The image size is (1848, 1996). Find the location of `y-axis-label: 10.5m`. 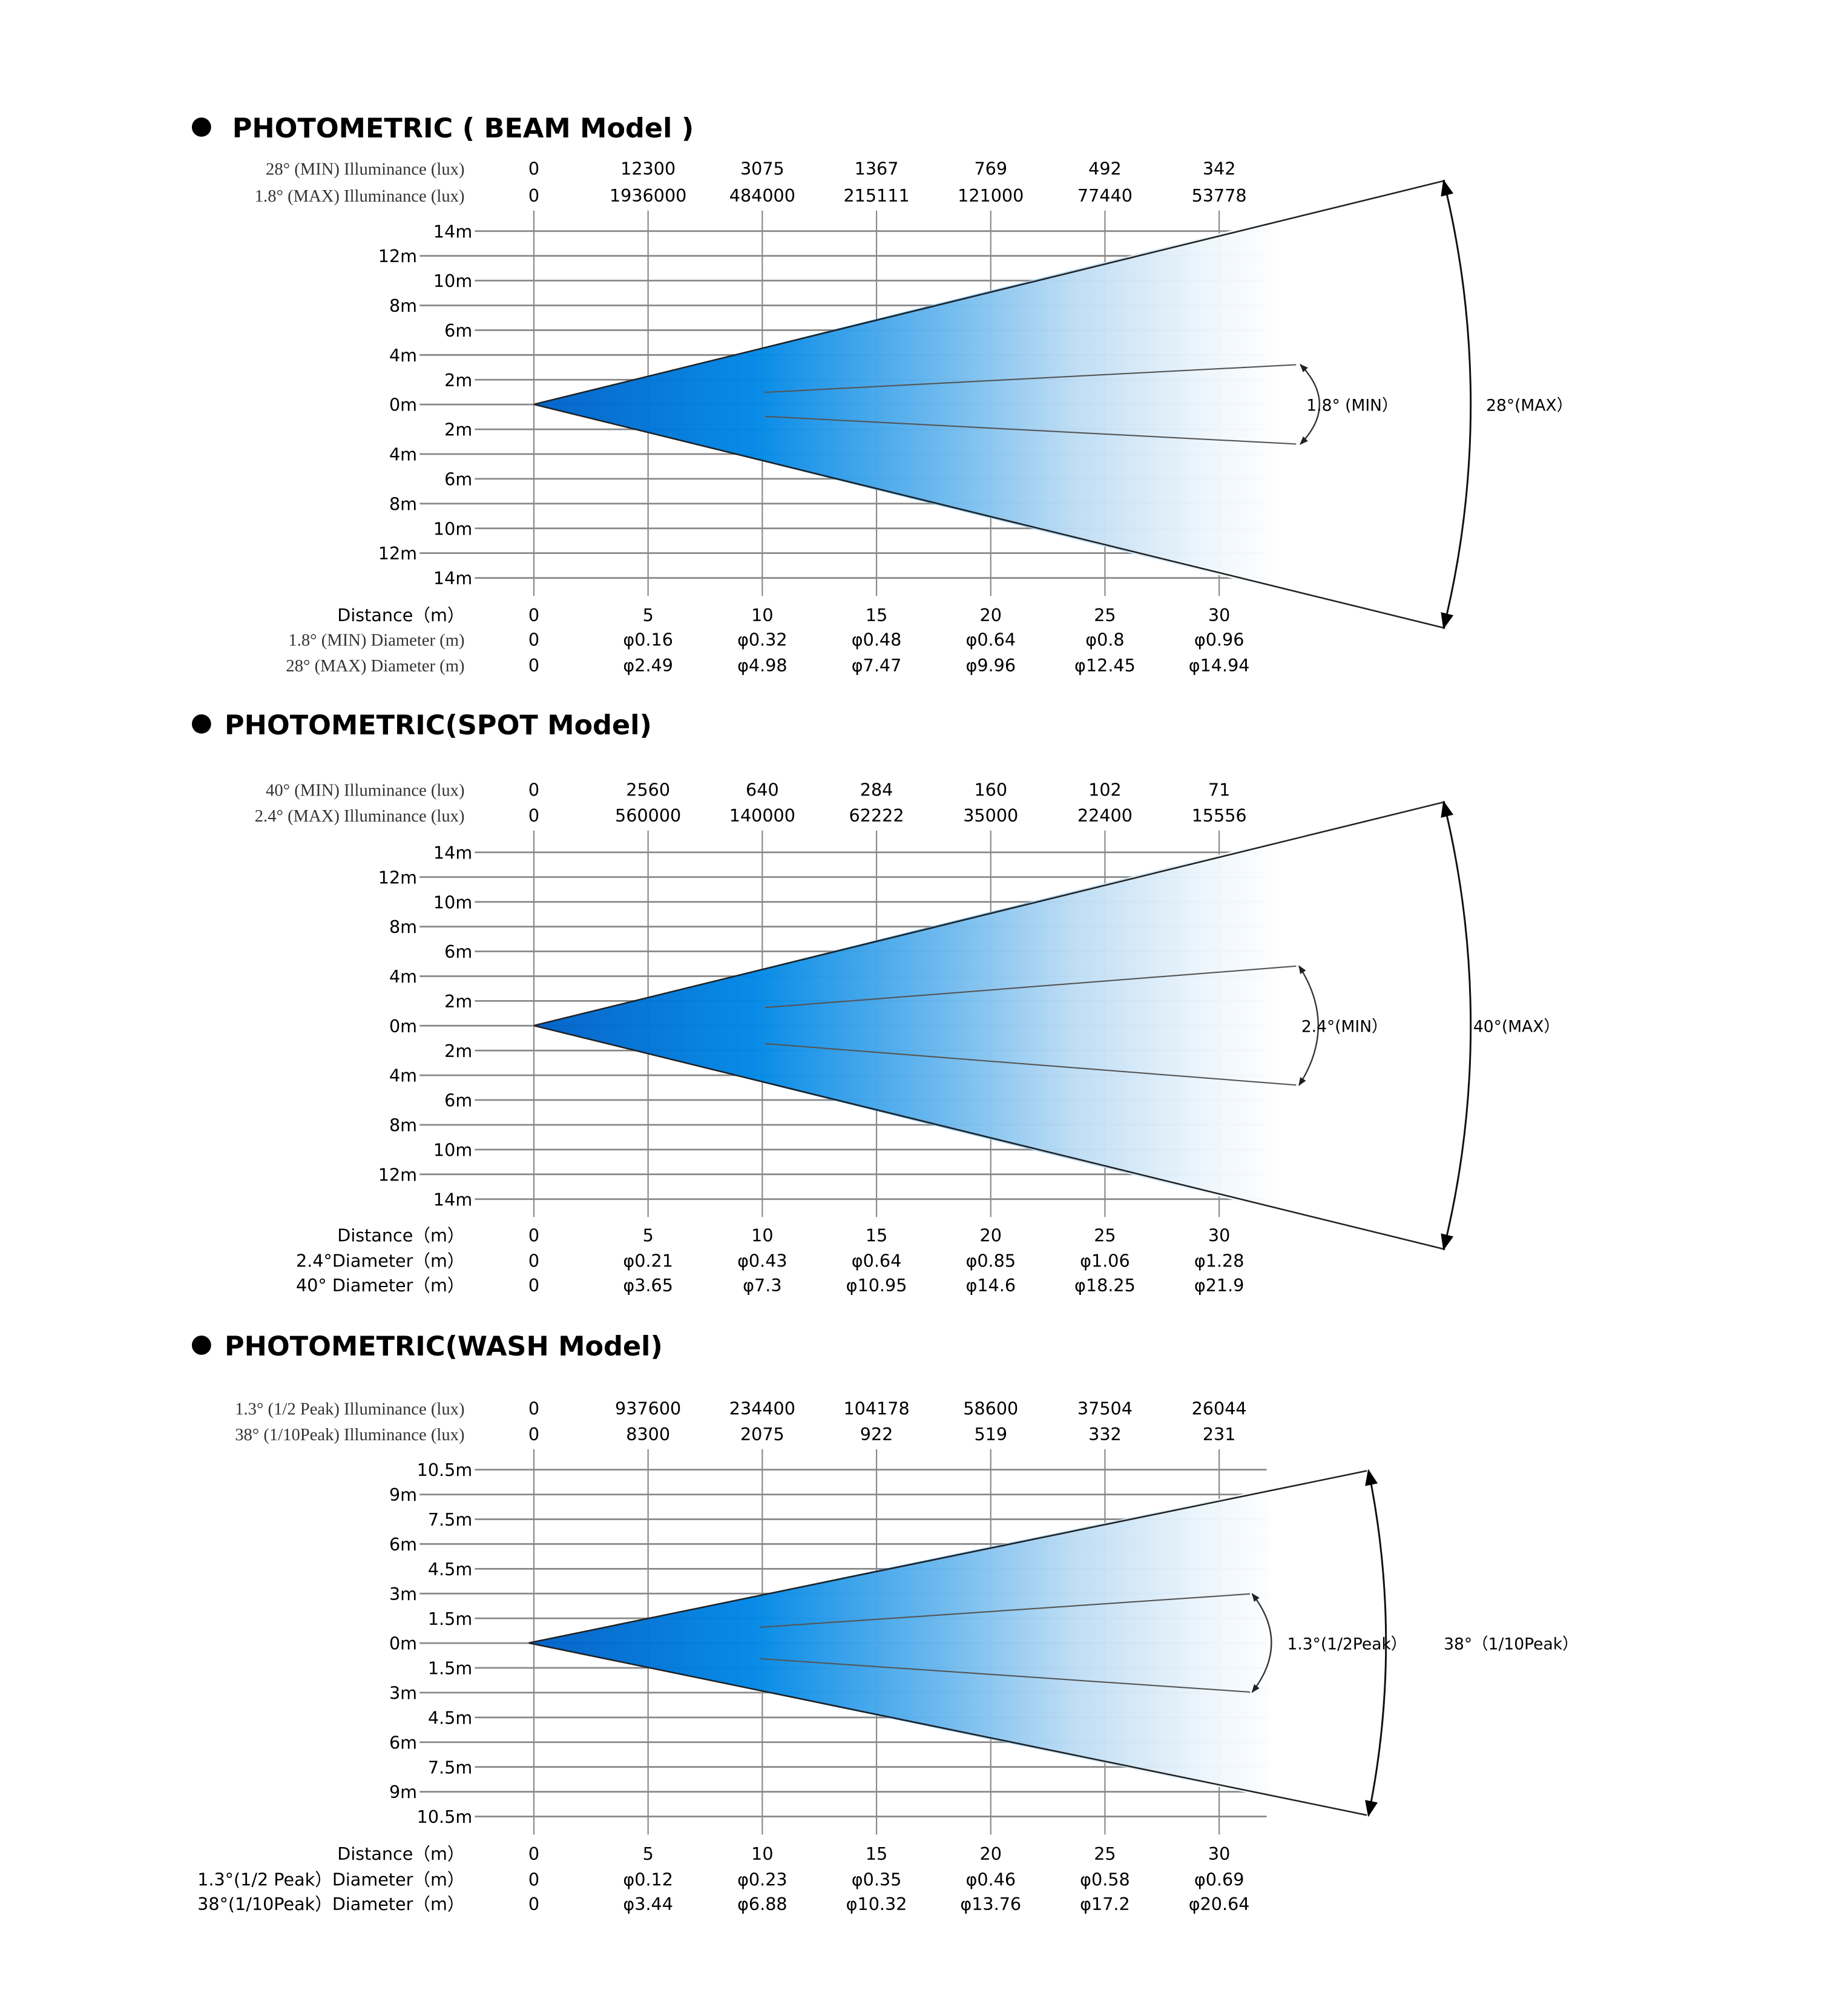

y-axis-label: 10.5m is located at coordinates (445, 1470).